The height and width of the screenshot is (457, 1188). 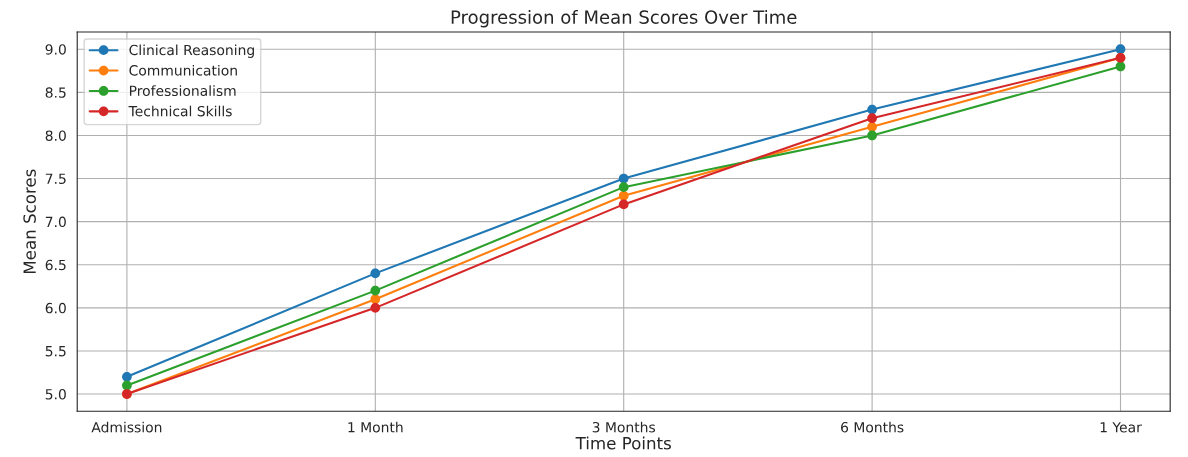 What do you see at coordinates (55, 351) in the screenshot?
I see `y-tick-label: 5.5` at bounding box center [55, 351].